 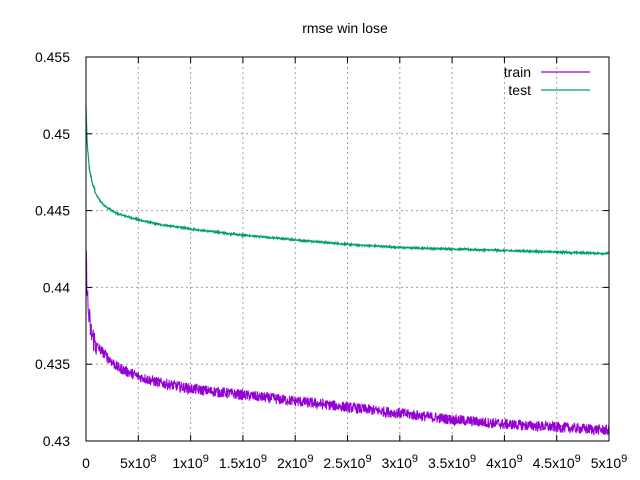 I want to click on y-tick-label: 0.435, so click(x=52, y=364).